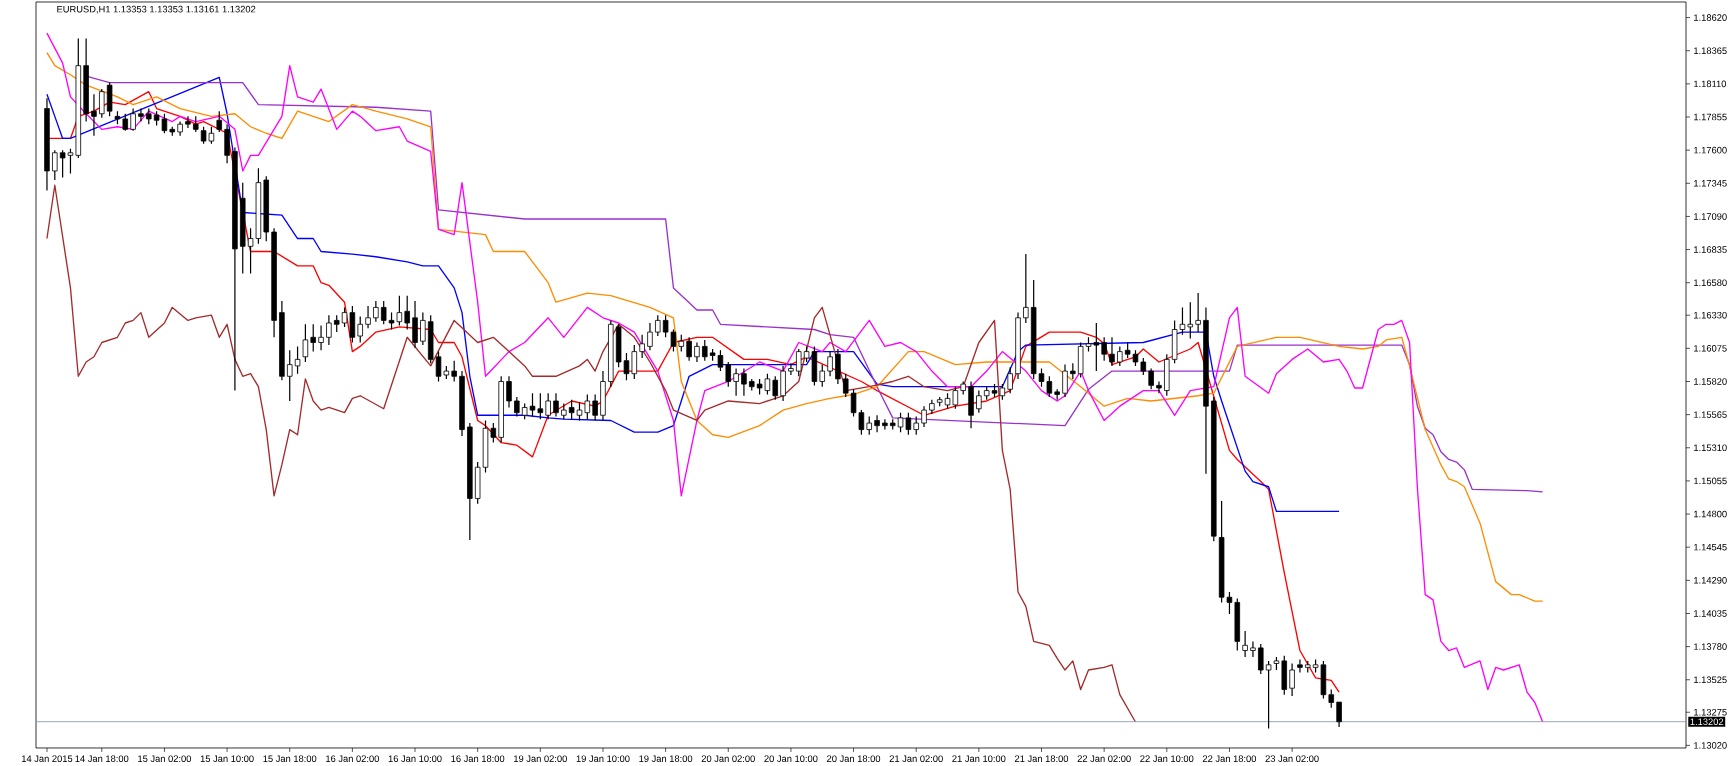  I want to click on y-tick-label: 1.16330, so click(1710, 315).